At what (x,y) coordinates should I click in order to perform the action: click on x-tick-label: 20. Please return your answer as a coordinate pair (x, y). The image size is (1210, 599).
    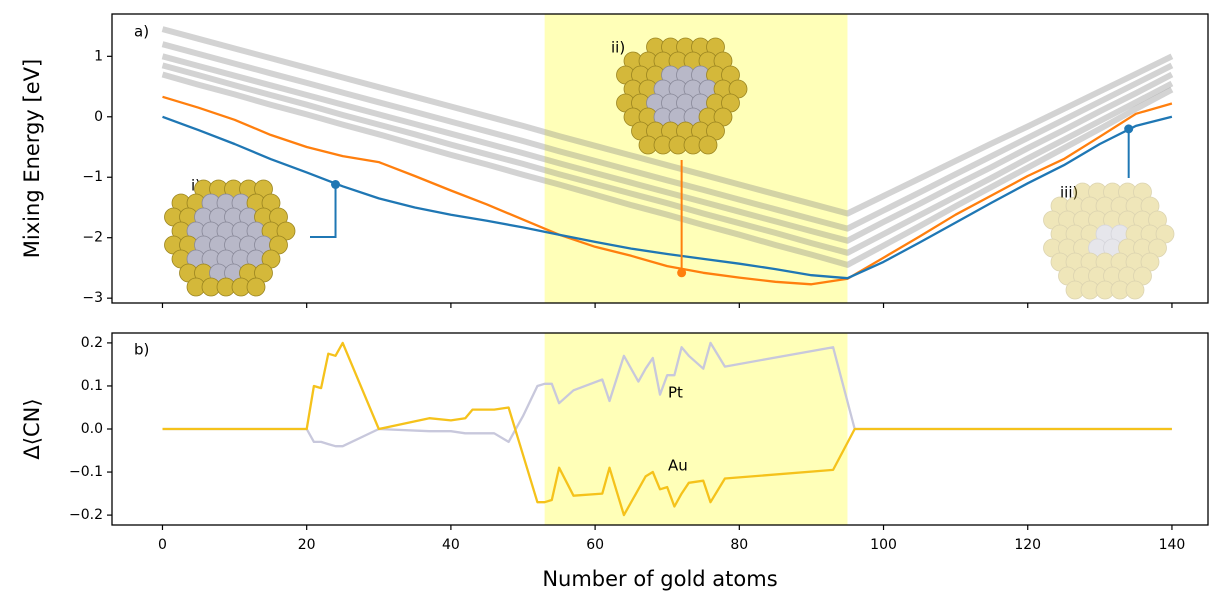
    Looking at the image, I should click on (307, 545).